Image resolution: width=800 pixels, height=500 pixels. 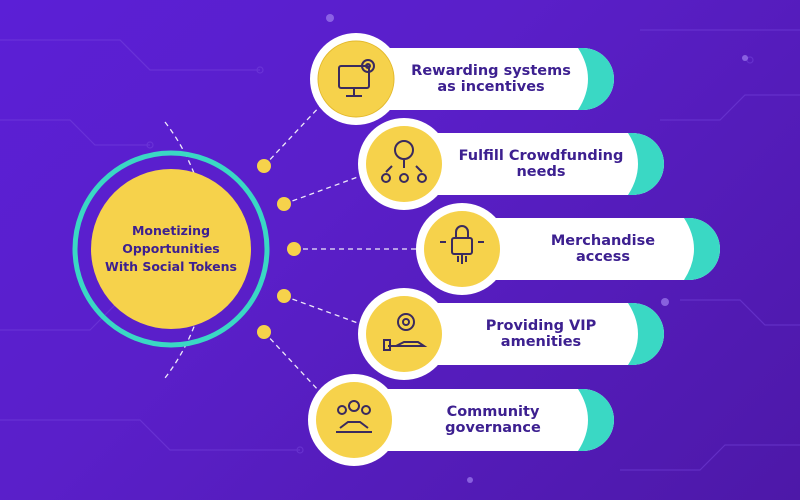 What do you see at coordinates (541, 342) in the screenshot?
I see `item-4-label-line-2: amenities` at bounding box center [541, 342].